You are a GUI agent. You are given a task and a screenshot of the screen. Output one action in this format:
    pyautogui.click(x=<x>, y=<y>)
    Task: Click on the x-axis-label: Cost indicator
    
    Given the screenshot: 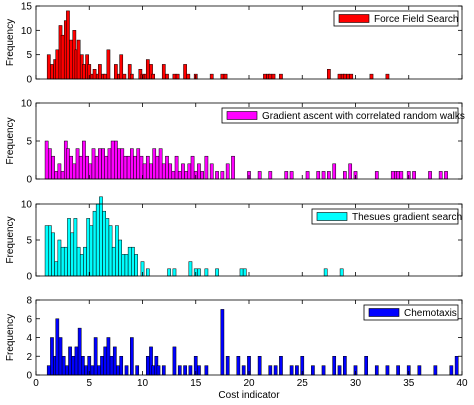 What is the action you would take?
    pyautogui.click(x=249, y=395)
    